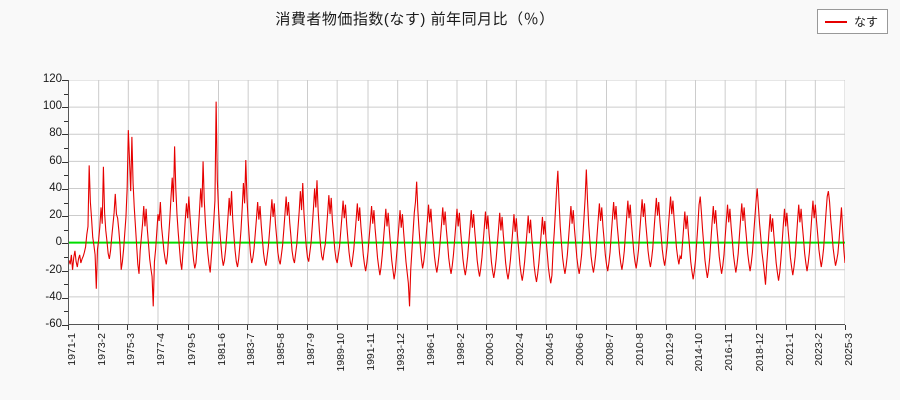 Image resolution: width=900 pixels, height=400 pixels. I want to click on x-axis-tick-label: 2023-2, so click(819, 349).